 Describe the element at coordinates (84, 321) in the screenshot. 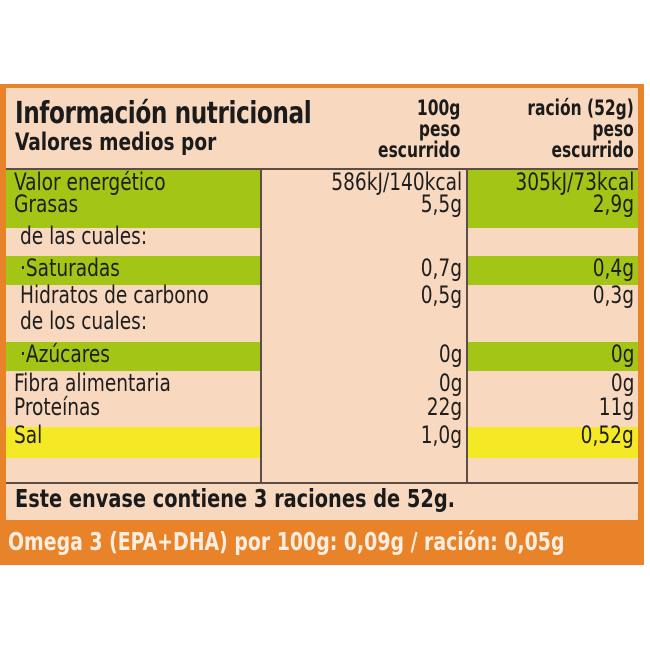

I see `table-row-of-which-carbs: de los cuales:` at that location.